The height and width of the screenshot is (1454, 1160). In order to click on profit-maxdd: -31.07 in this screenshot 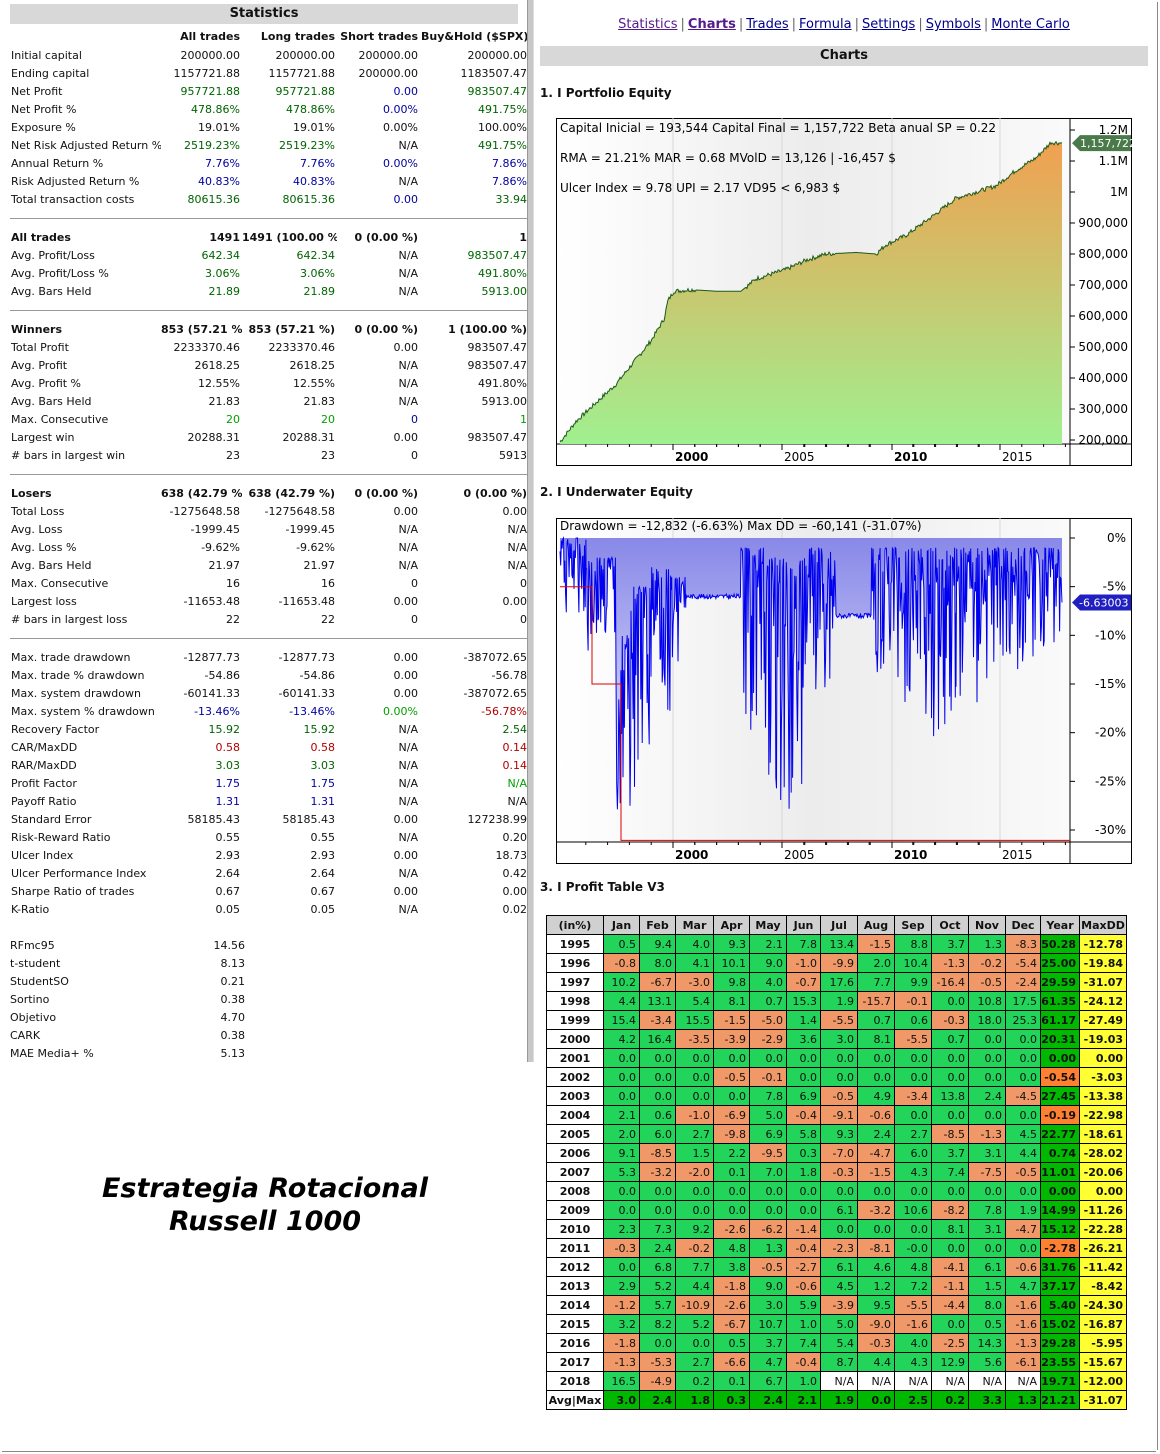, I will do `click(1103, 982)`.